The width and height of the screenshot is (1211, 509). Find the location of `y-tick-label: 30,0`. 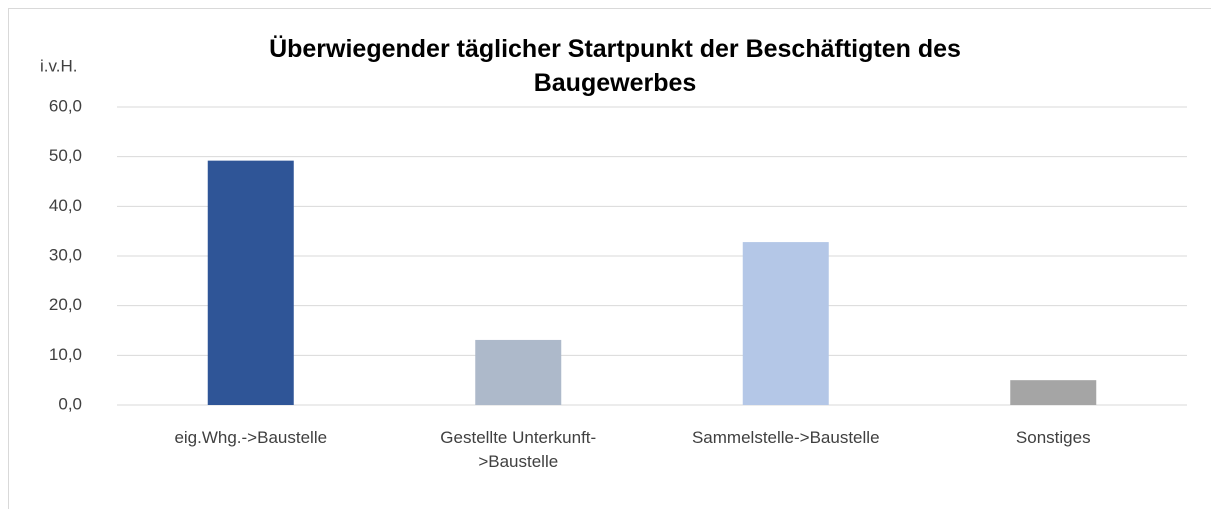

y-tick-label: 30,0 is located at coordinates (65, 254).